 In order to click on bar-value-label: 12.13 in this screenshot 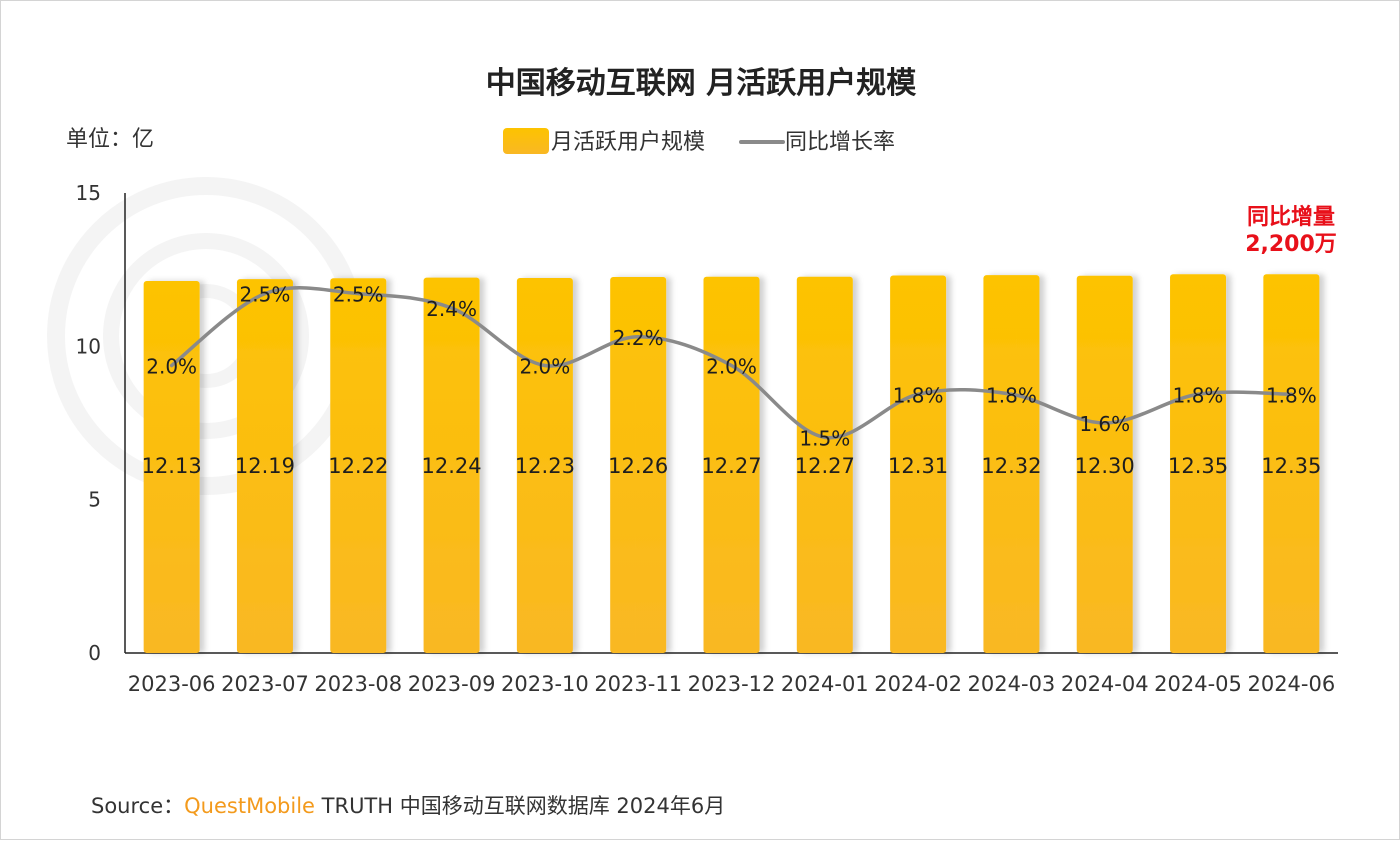, I will do `click(172, 466)`.